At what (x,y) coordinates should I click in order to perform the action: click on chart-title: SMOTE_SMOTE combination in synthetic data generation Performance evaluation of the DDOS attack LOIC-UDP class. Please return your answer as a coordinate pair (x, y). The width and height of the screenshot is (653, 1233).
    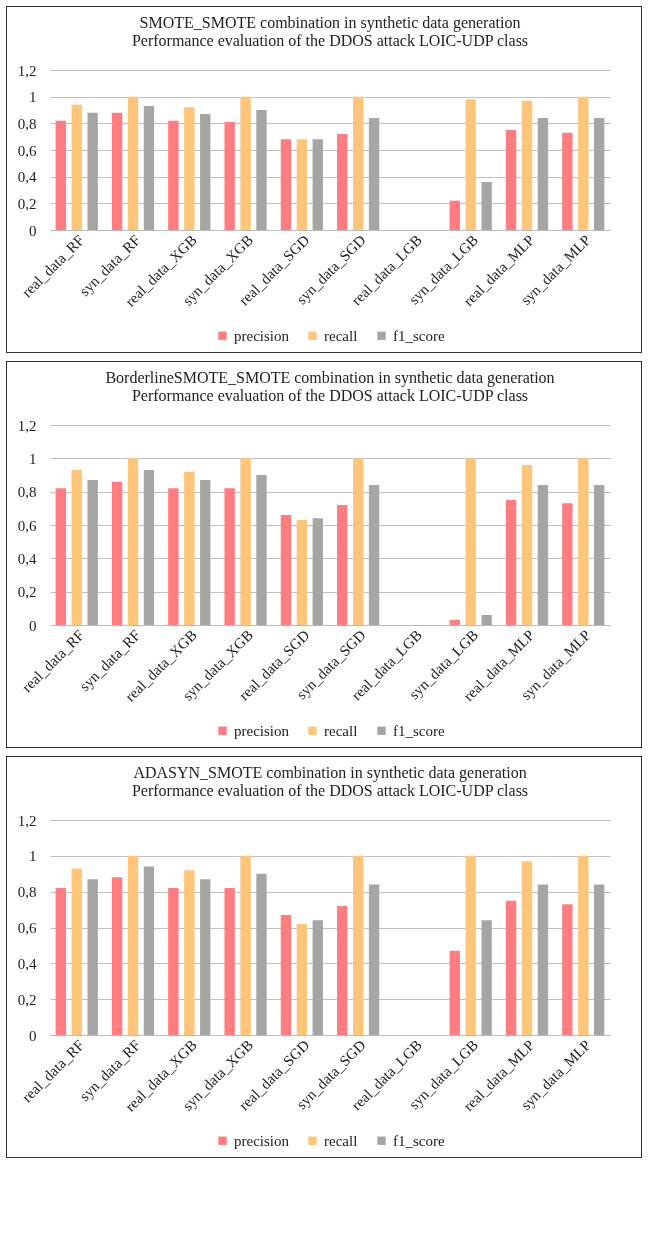
    Looking at the image, I should click on (330, 31).